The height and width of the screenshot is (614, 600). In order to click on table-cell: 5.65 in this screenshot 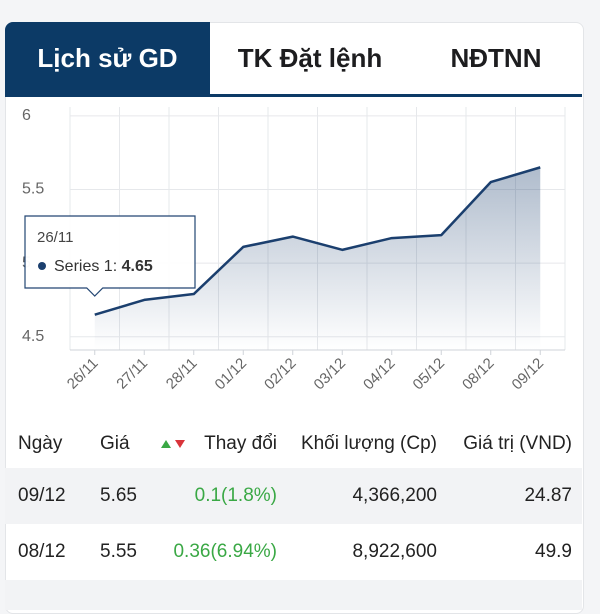, I will do `click(118, 495)`.